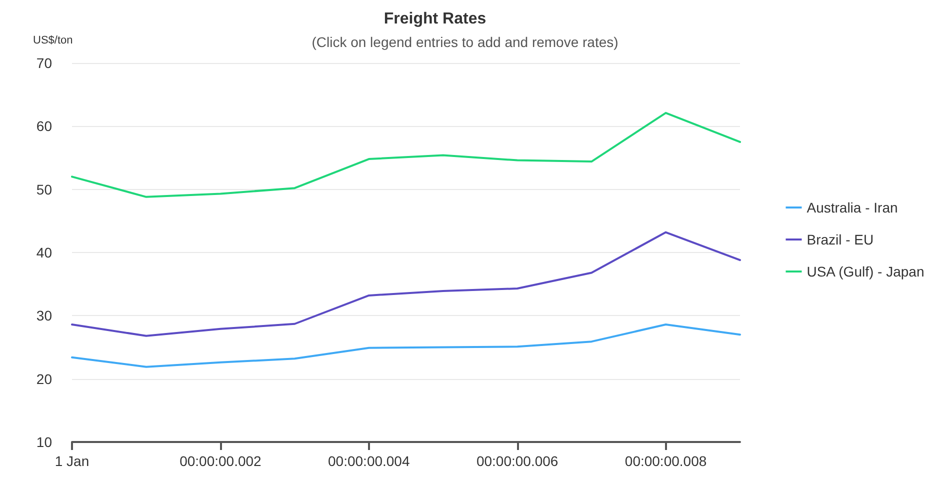  What do you see at coordinates (44, 442) in the screenshot?
I see `y-tick-label: 10` at bounding box center [44, 442].